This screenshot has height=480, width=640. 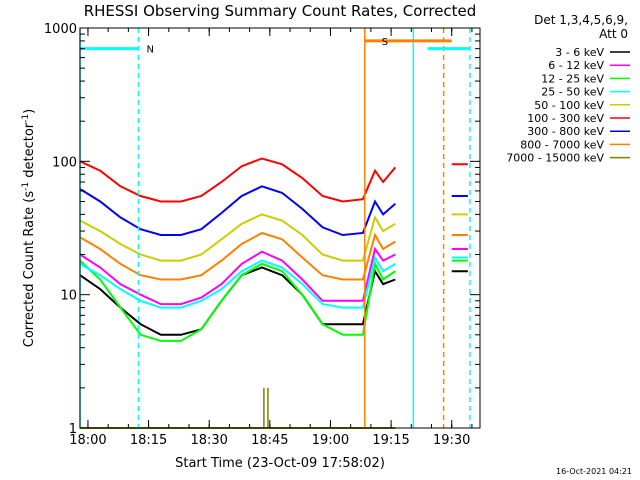 What do you see at coordinates (613, 34) in the screenshot?
I see `legend-header-2: Att 0` at bounding box center [613, 34].